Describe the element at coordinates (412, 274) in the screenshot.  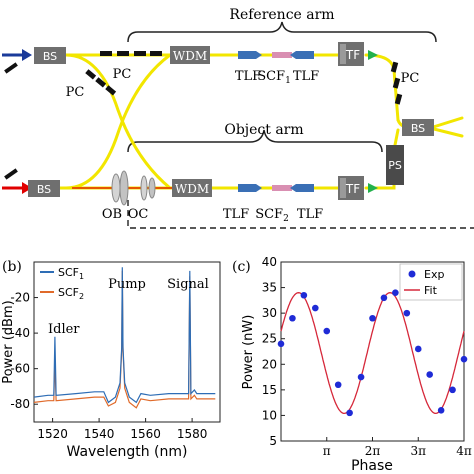
I see `legend-marker-exp` at that location.